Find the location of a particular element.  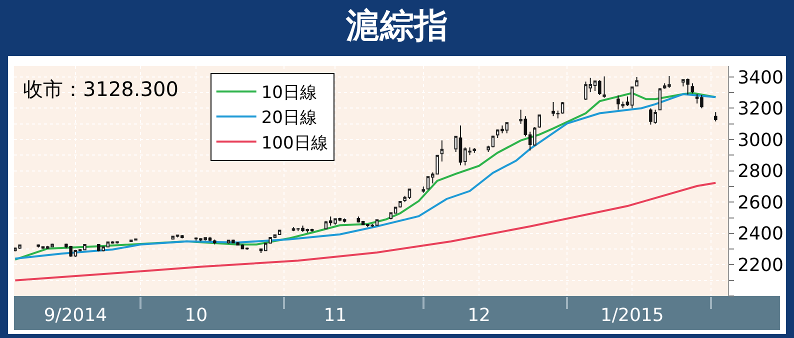

y-tick-label: 3400 is located at coordinates (761, 77).